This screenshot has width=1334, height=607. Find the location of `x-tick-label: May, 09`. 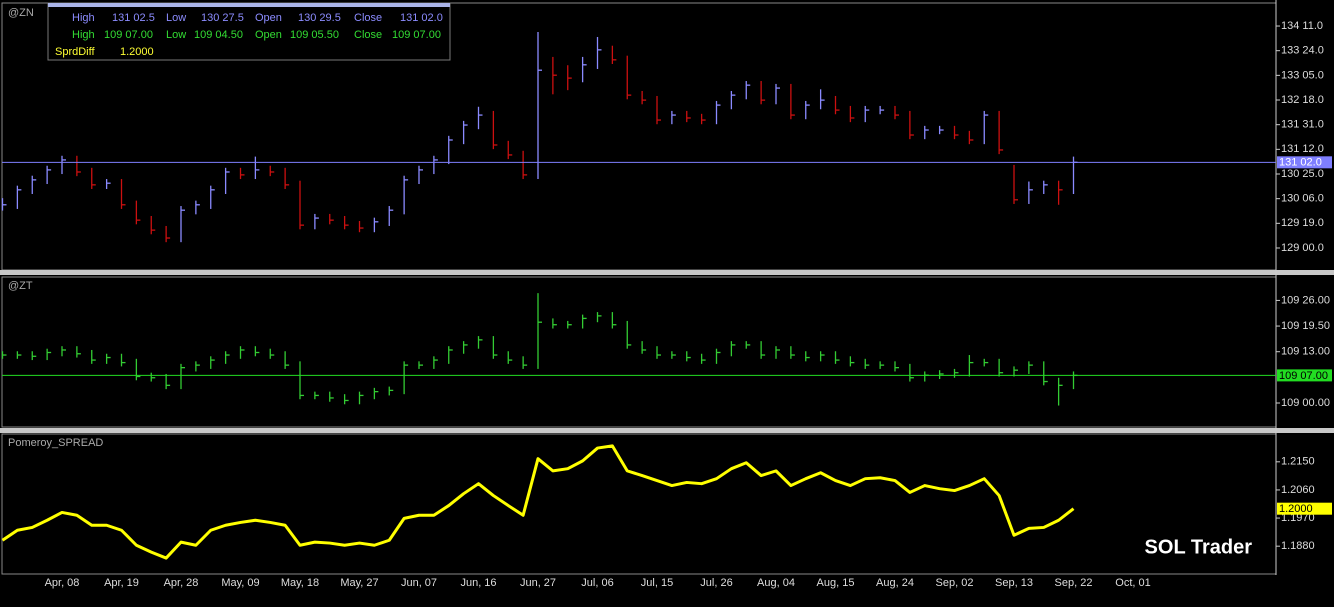

x-tick-label: May, 09 is located at coordinates (240, 583).